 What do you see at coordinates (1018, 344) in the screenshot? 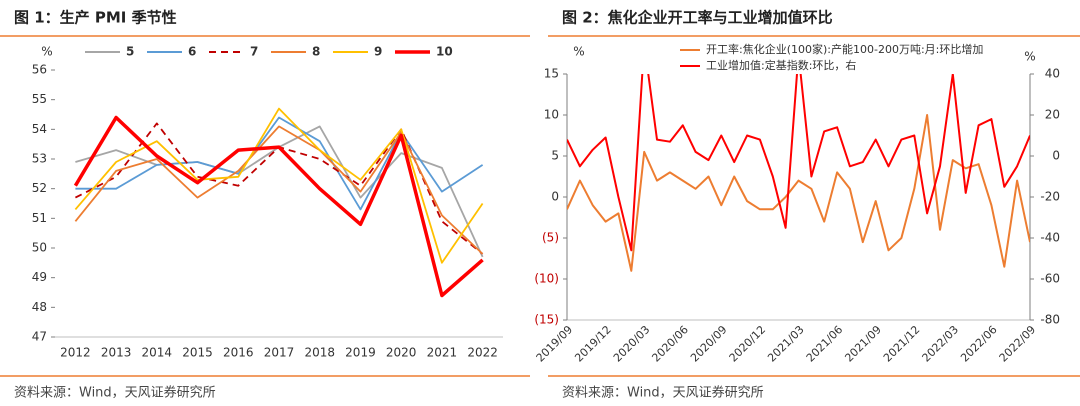
I see `x-tick-label: 2022/09` at bounding box center [1018, 344].